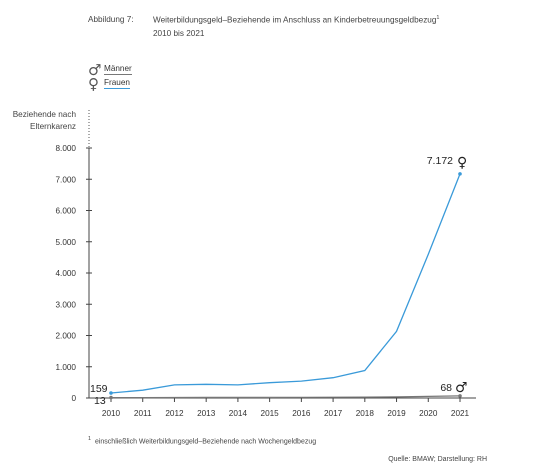  I want to click on data-label-frauen-2010: 159, so click(99, 389).